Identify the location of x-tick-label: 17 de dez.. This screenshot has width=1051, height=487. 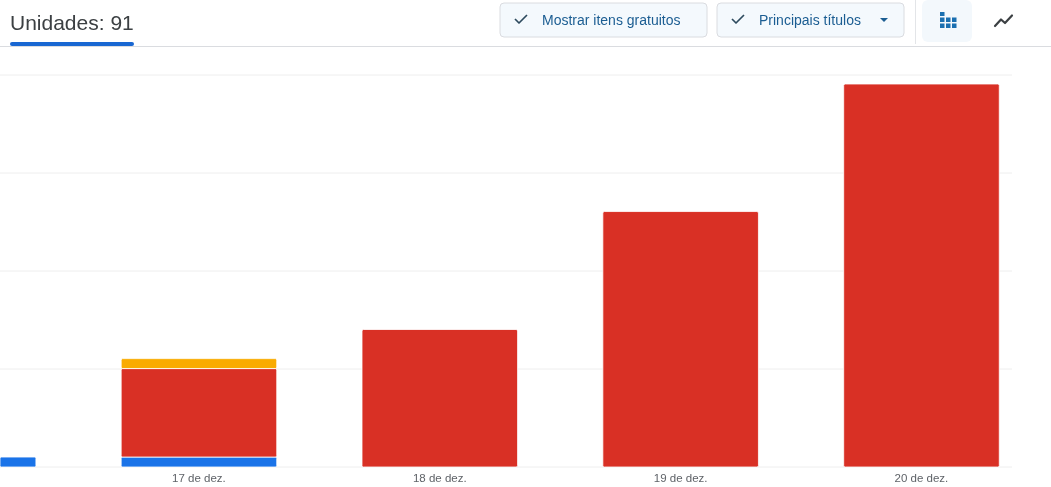
(199, 478).